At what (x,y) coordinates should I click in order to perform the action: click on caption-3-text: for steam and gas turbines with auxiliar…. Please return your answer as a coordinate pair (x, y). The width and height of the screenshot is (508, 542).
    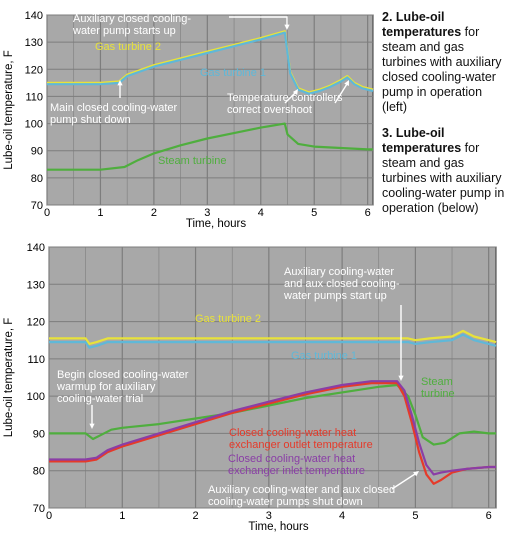
    Looking at the image, I should click on (443, 178).